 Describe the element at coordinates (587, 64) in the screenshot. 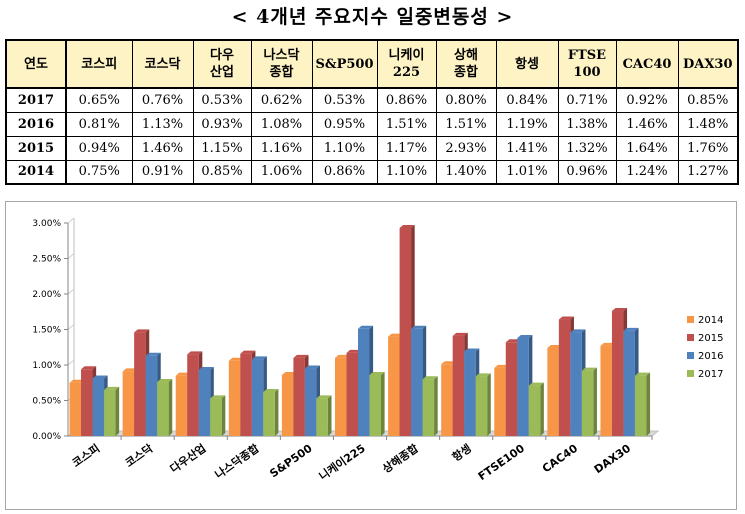

I see `table-header-cell: FTSE 100` at that location.